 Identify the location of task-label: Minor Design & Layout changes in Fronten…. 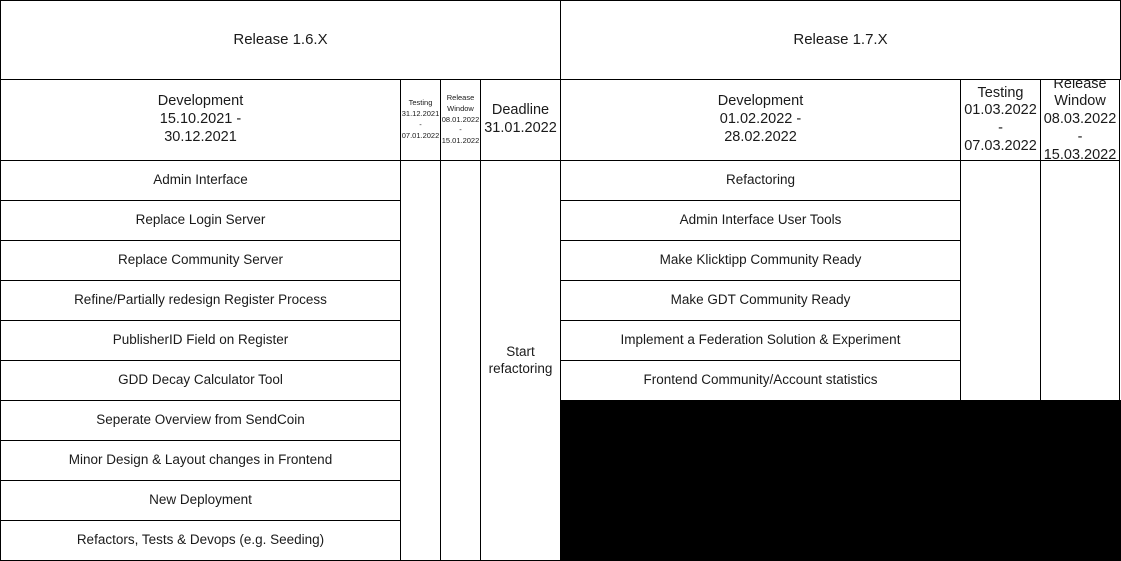
(200, 460).